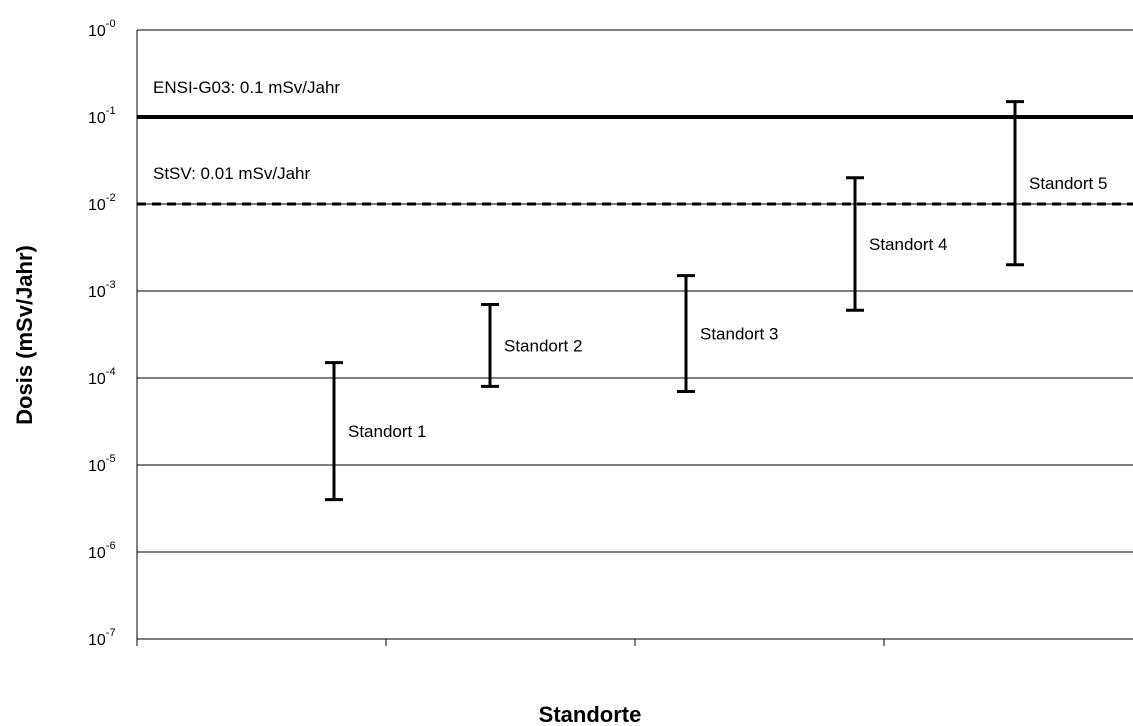  I want to click on range-label: Standort 3, so click(739, 334).